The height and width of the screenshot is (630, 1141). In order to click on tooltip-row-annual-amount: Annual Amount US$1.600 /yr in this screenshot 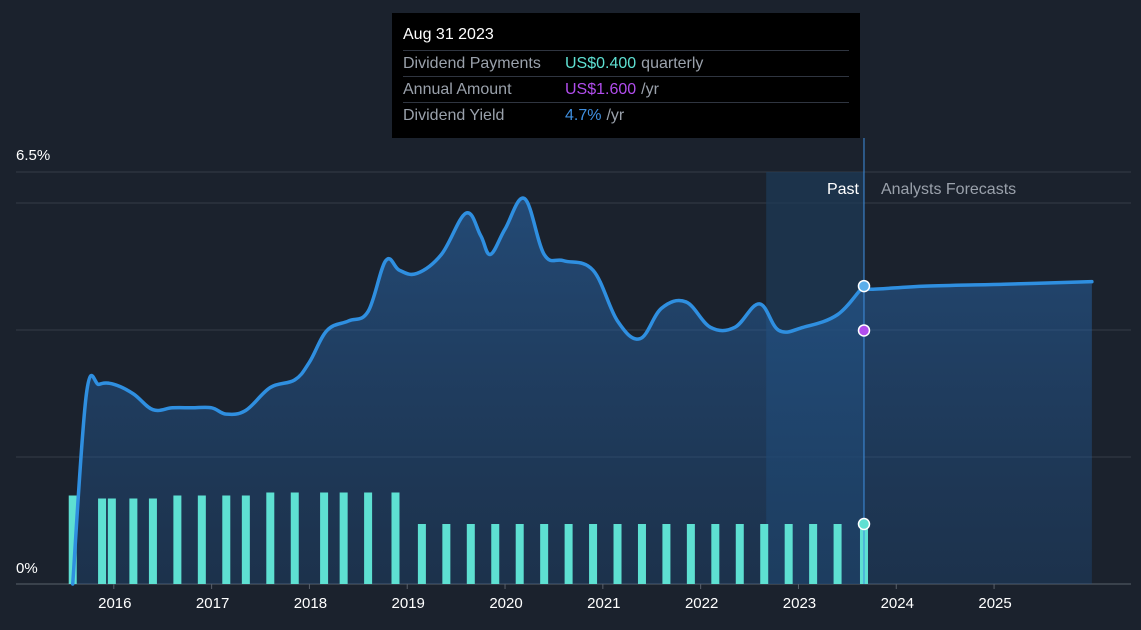, I will do `click(626, 89)`.